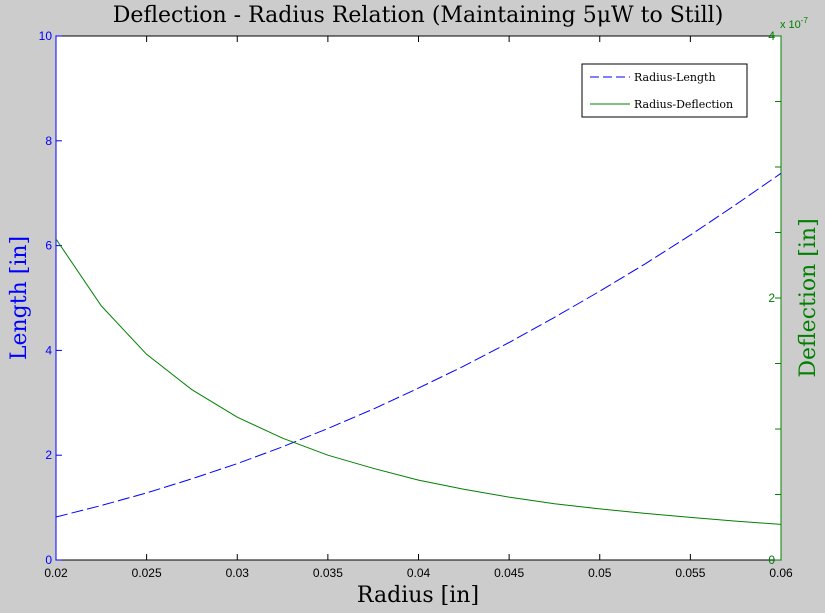 This screenshot has width=825, height=613. Describe the element at coordinates (48, 560) in the screenshot. I see `y-left-tick-label: 0` at that location.